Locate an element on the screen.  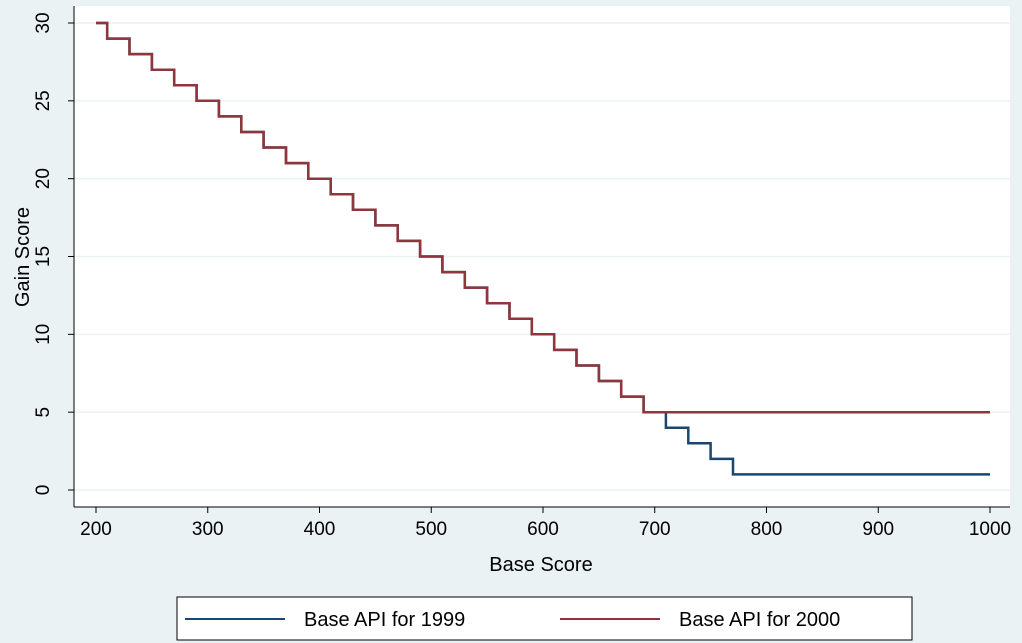
legend-box is located at coordinates (544, 618).